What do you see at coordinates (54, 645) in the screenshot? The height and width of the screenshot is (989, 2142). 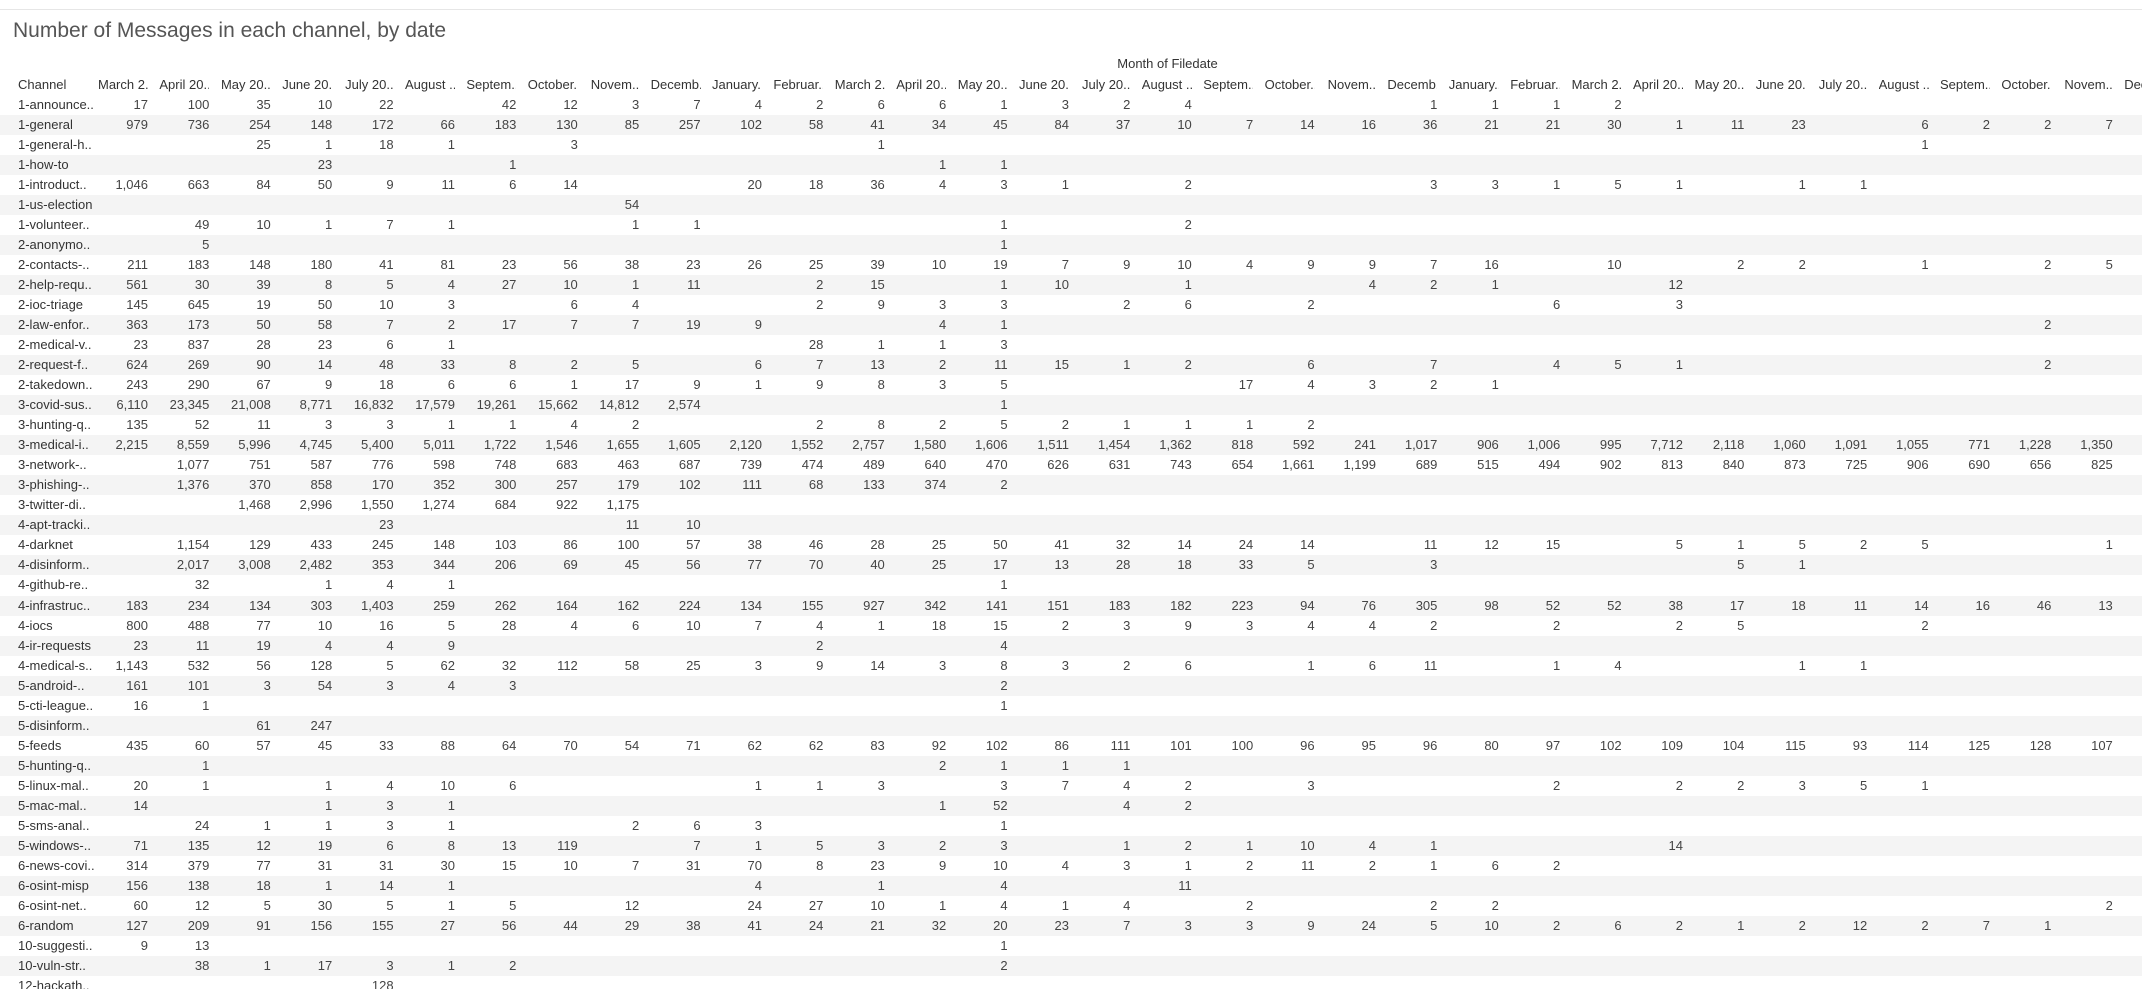 I see `row-label: 4-ir-requests` at bounding box center [54, 645].